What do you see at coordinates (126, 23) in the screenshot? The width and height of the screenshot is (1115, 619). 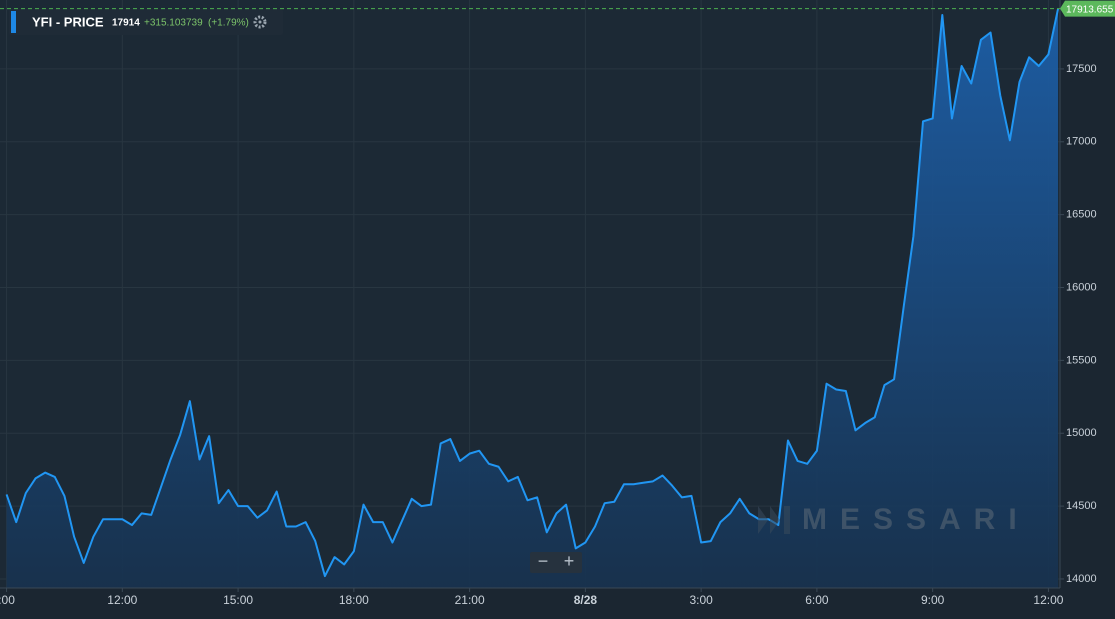 I see `last-price: 17914` at bounding box center [126, 23].